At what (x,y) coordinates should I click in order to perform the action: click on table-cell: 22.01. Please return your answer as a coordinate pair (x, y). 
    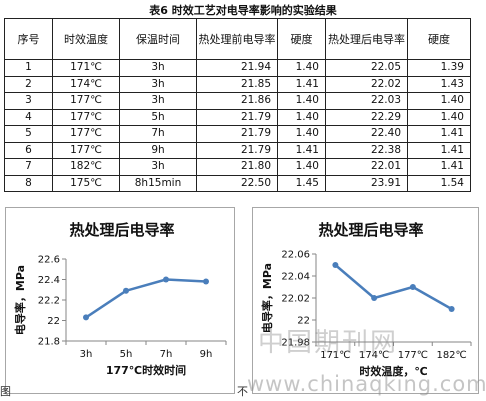
    Looking at the image, I should click on (366, 167).